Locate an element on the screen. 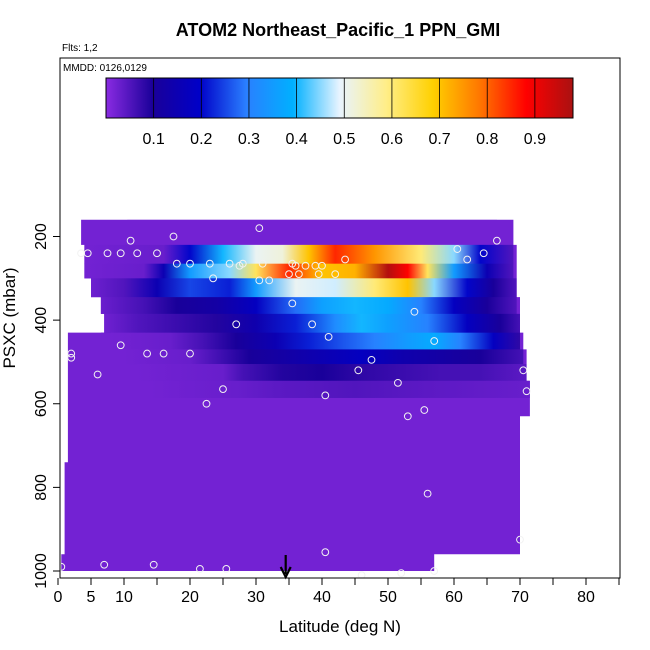 Image resolution: width=650 pixels, height=650 pixels. y-tick-label: 1000 is located at coordinates (41, 571).